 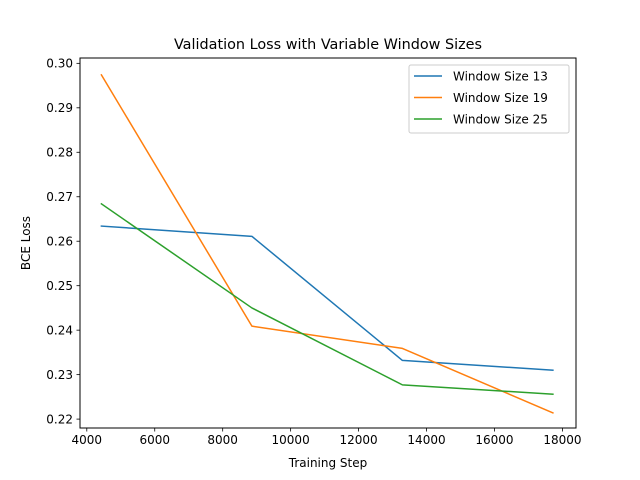 I want to click on legend-label: Window Size 13, so click(x=500, y=76).